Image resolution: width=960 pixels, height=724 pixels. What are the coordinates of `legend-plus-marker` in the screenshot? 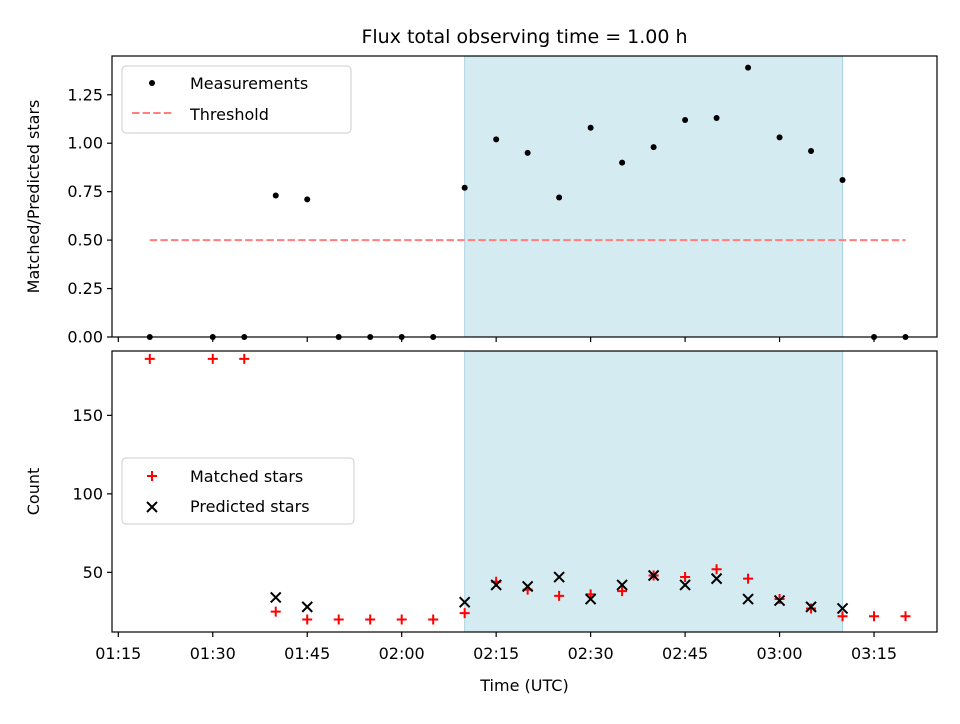 It's located at (152, 476).